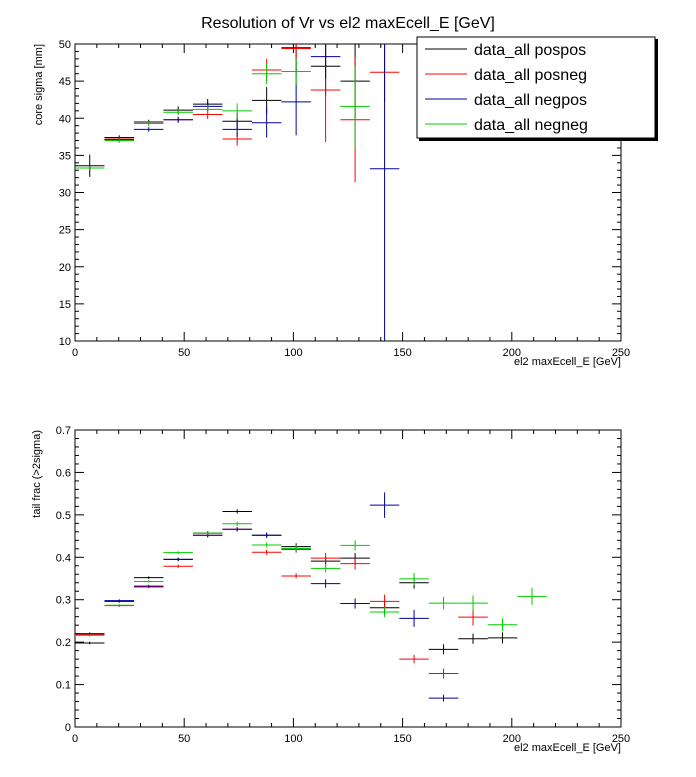 The width and height of the screenshot is (696, 777). I want to click on legend-label-pospos: data_all pospos, so click(530, 50).